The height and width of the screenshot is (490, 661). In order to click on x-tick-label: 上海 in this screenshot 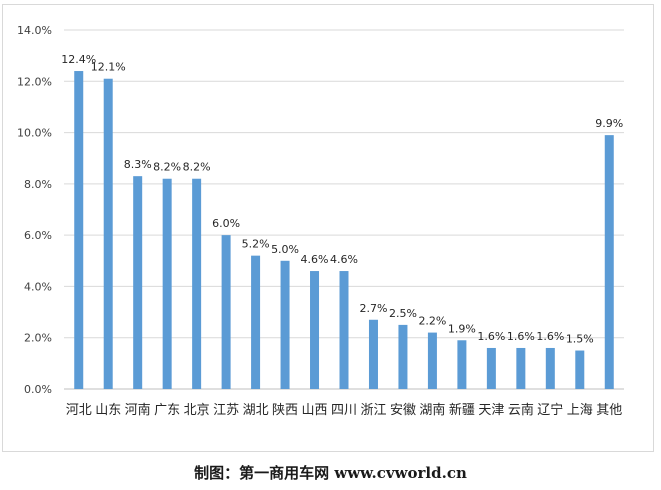, I will do `click(580, 410)`.